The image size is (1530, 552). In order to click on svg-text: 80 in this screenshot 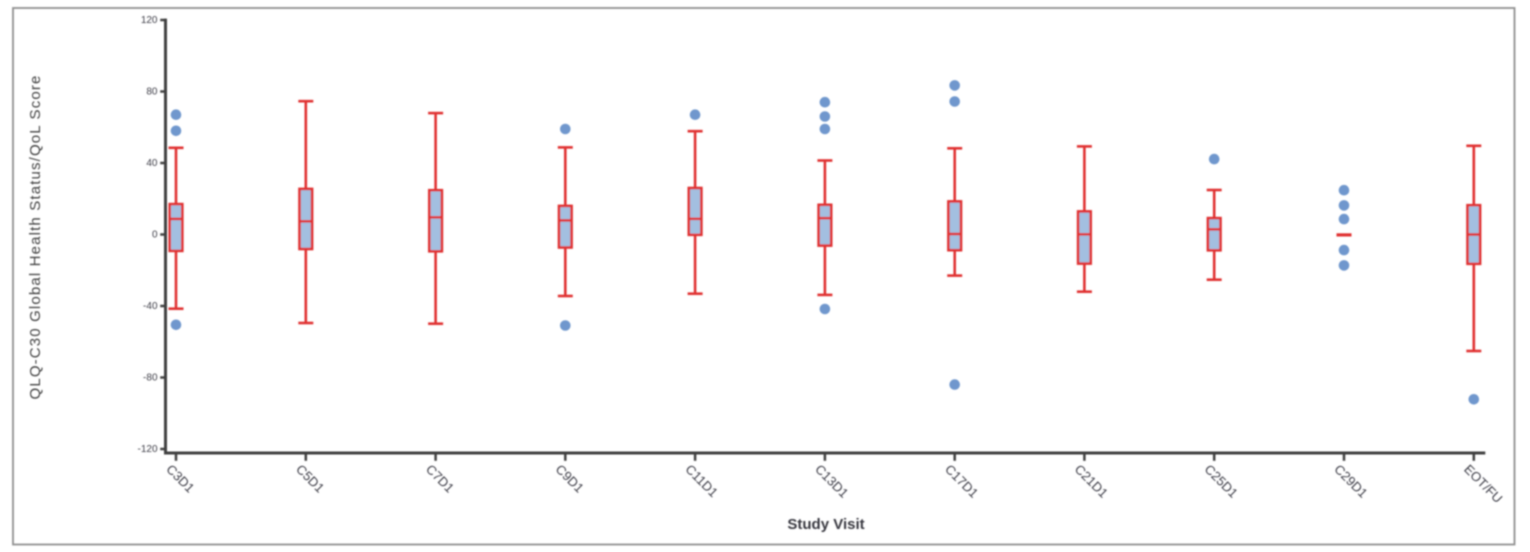, I will do `click(152, 92)`.